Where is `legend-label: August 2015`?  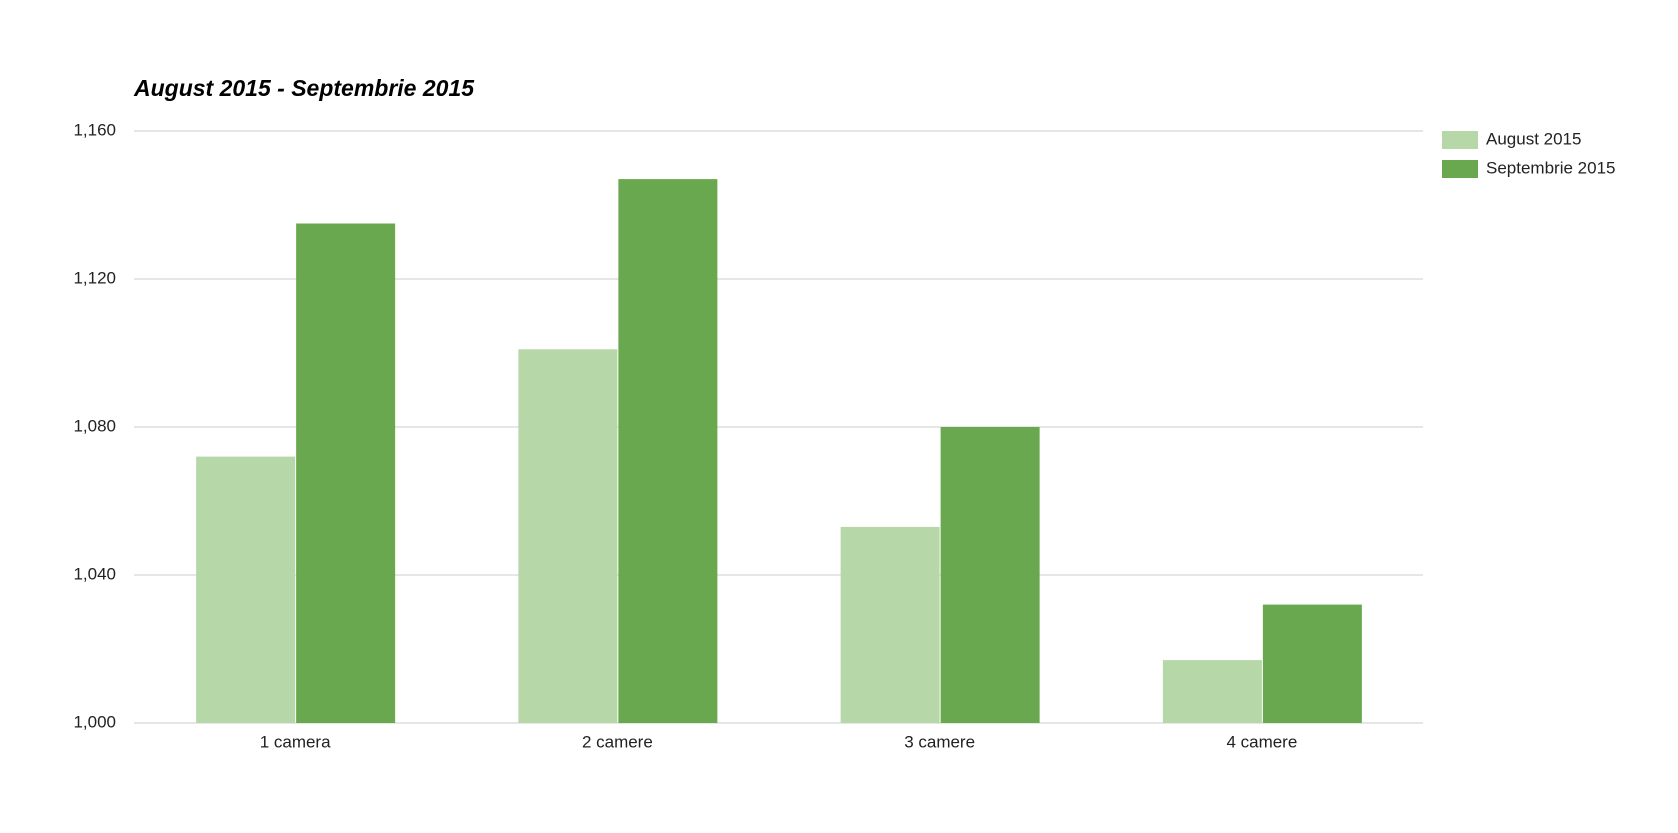
legend-label: August 2015 is located at coordinates (1533, 138).